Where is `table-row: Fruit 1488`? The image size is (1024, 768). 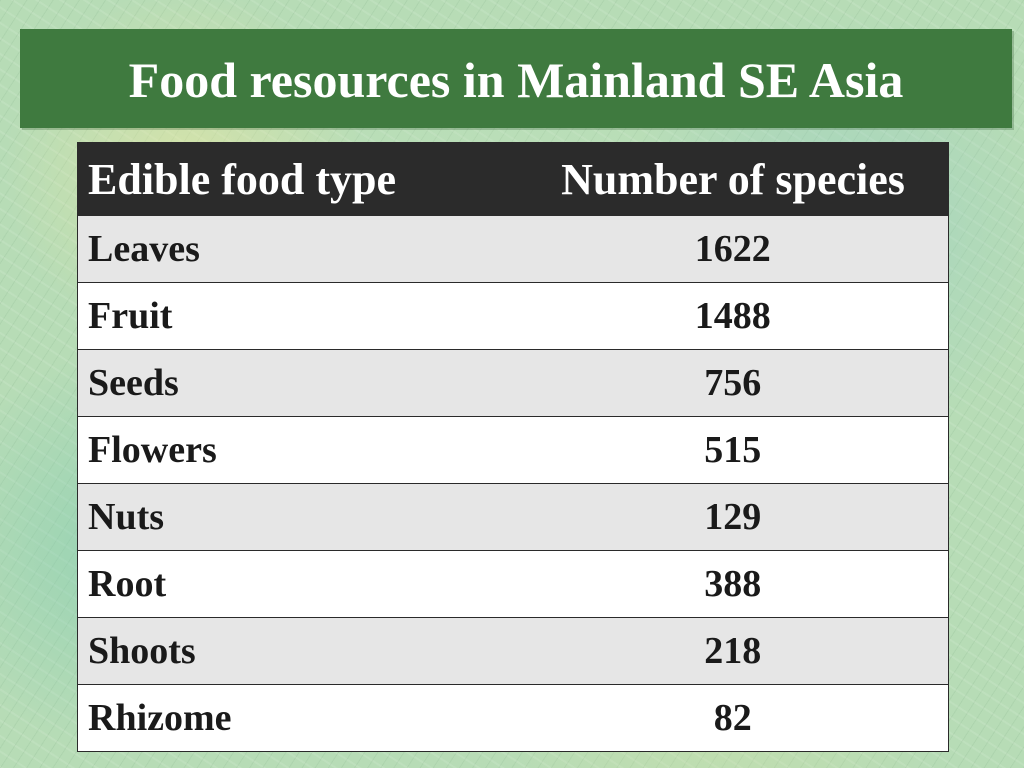
table-row: Fruit 1488 is located at coordinates (513, 316).